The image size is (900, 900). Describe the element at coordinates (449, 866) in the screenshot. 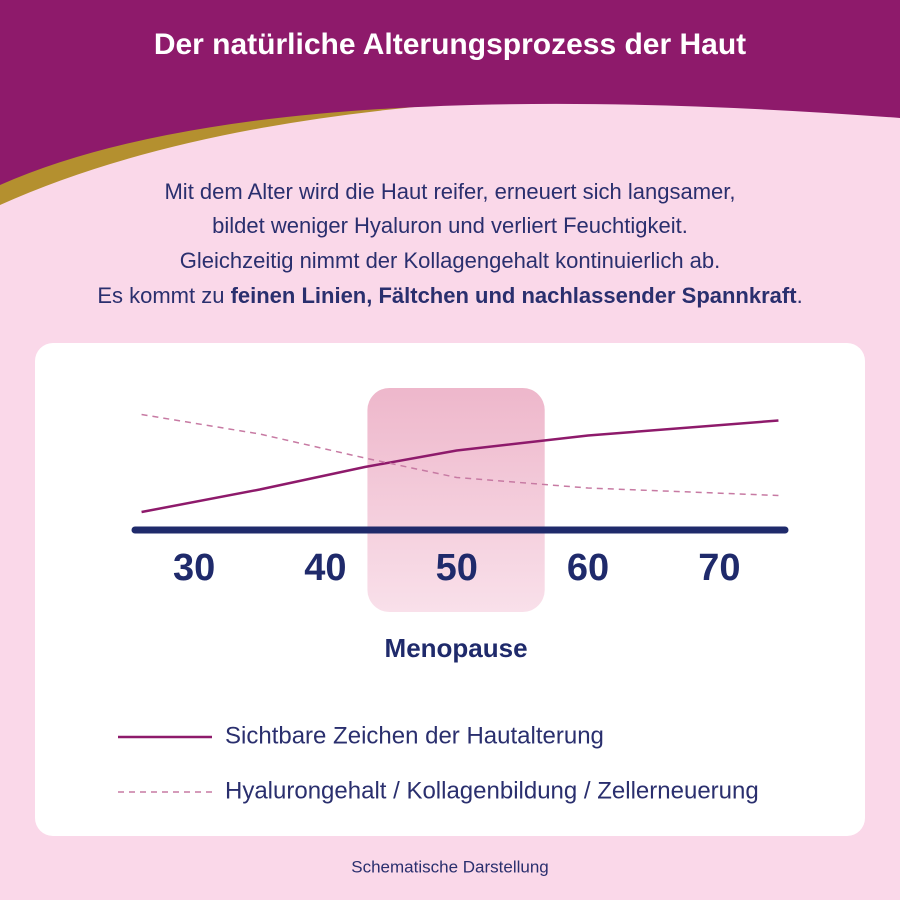

I see `footer: Schematische Darstellung` at that location.